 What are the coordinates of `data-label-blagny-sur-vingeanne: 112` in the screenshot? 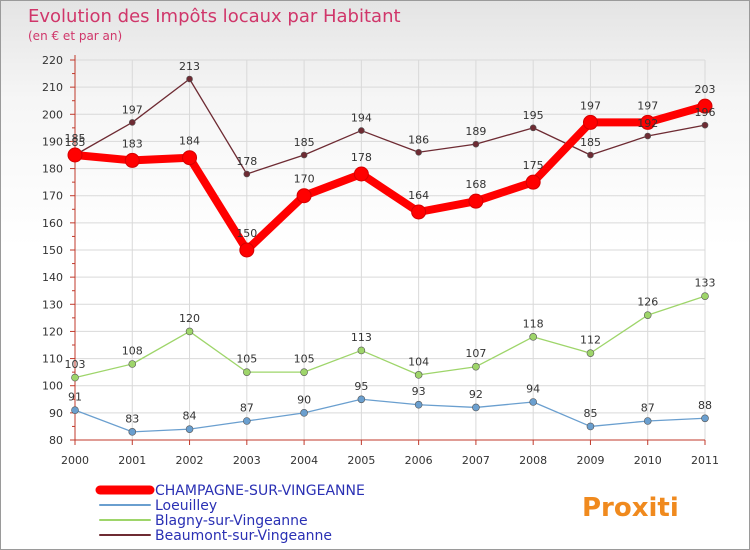 It's located at (590, 340).